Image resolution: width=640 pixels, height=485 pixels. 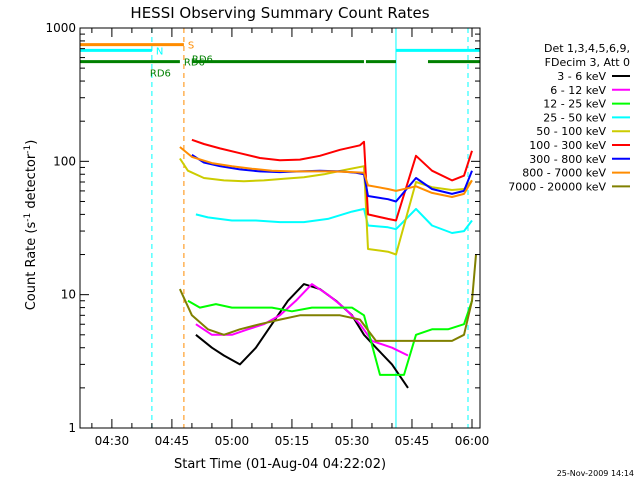 I want to click on y-axis-label: Count Rate (s-1 detector-1), so click(x=31, y=225).